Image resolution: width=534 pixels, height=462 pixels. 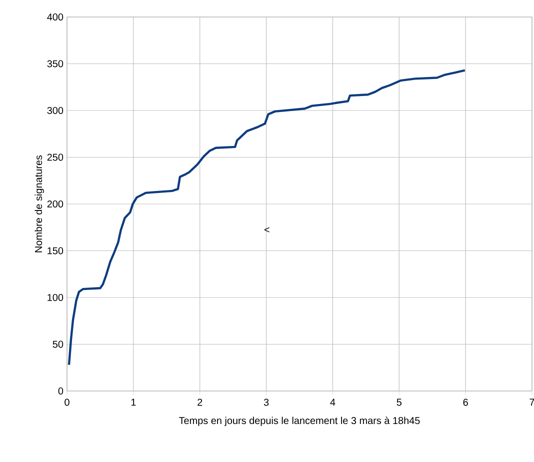 What do you see at coordinates (56, 250) in the screenshot?
I see `y-tick-label: 150` at bounding box center [56, 250].